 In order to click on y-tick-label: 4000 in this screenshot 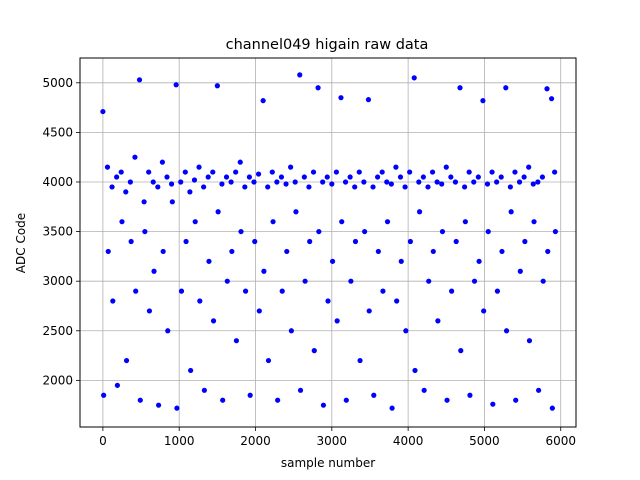, I will do `click(57, 182)`.